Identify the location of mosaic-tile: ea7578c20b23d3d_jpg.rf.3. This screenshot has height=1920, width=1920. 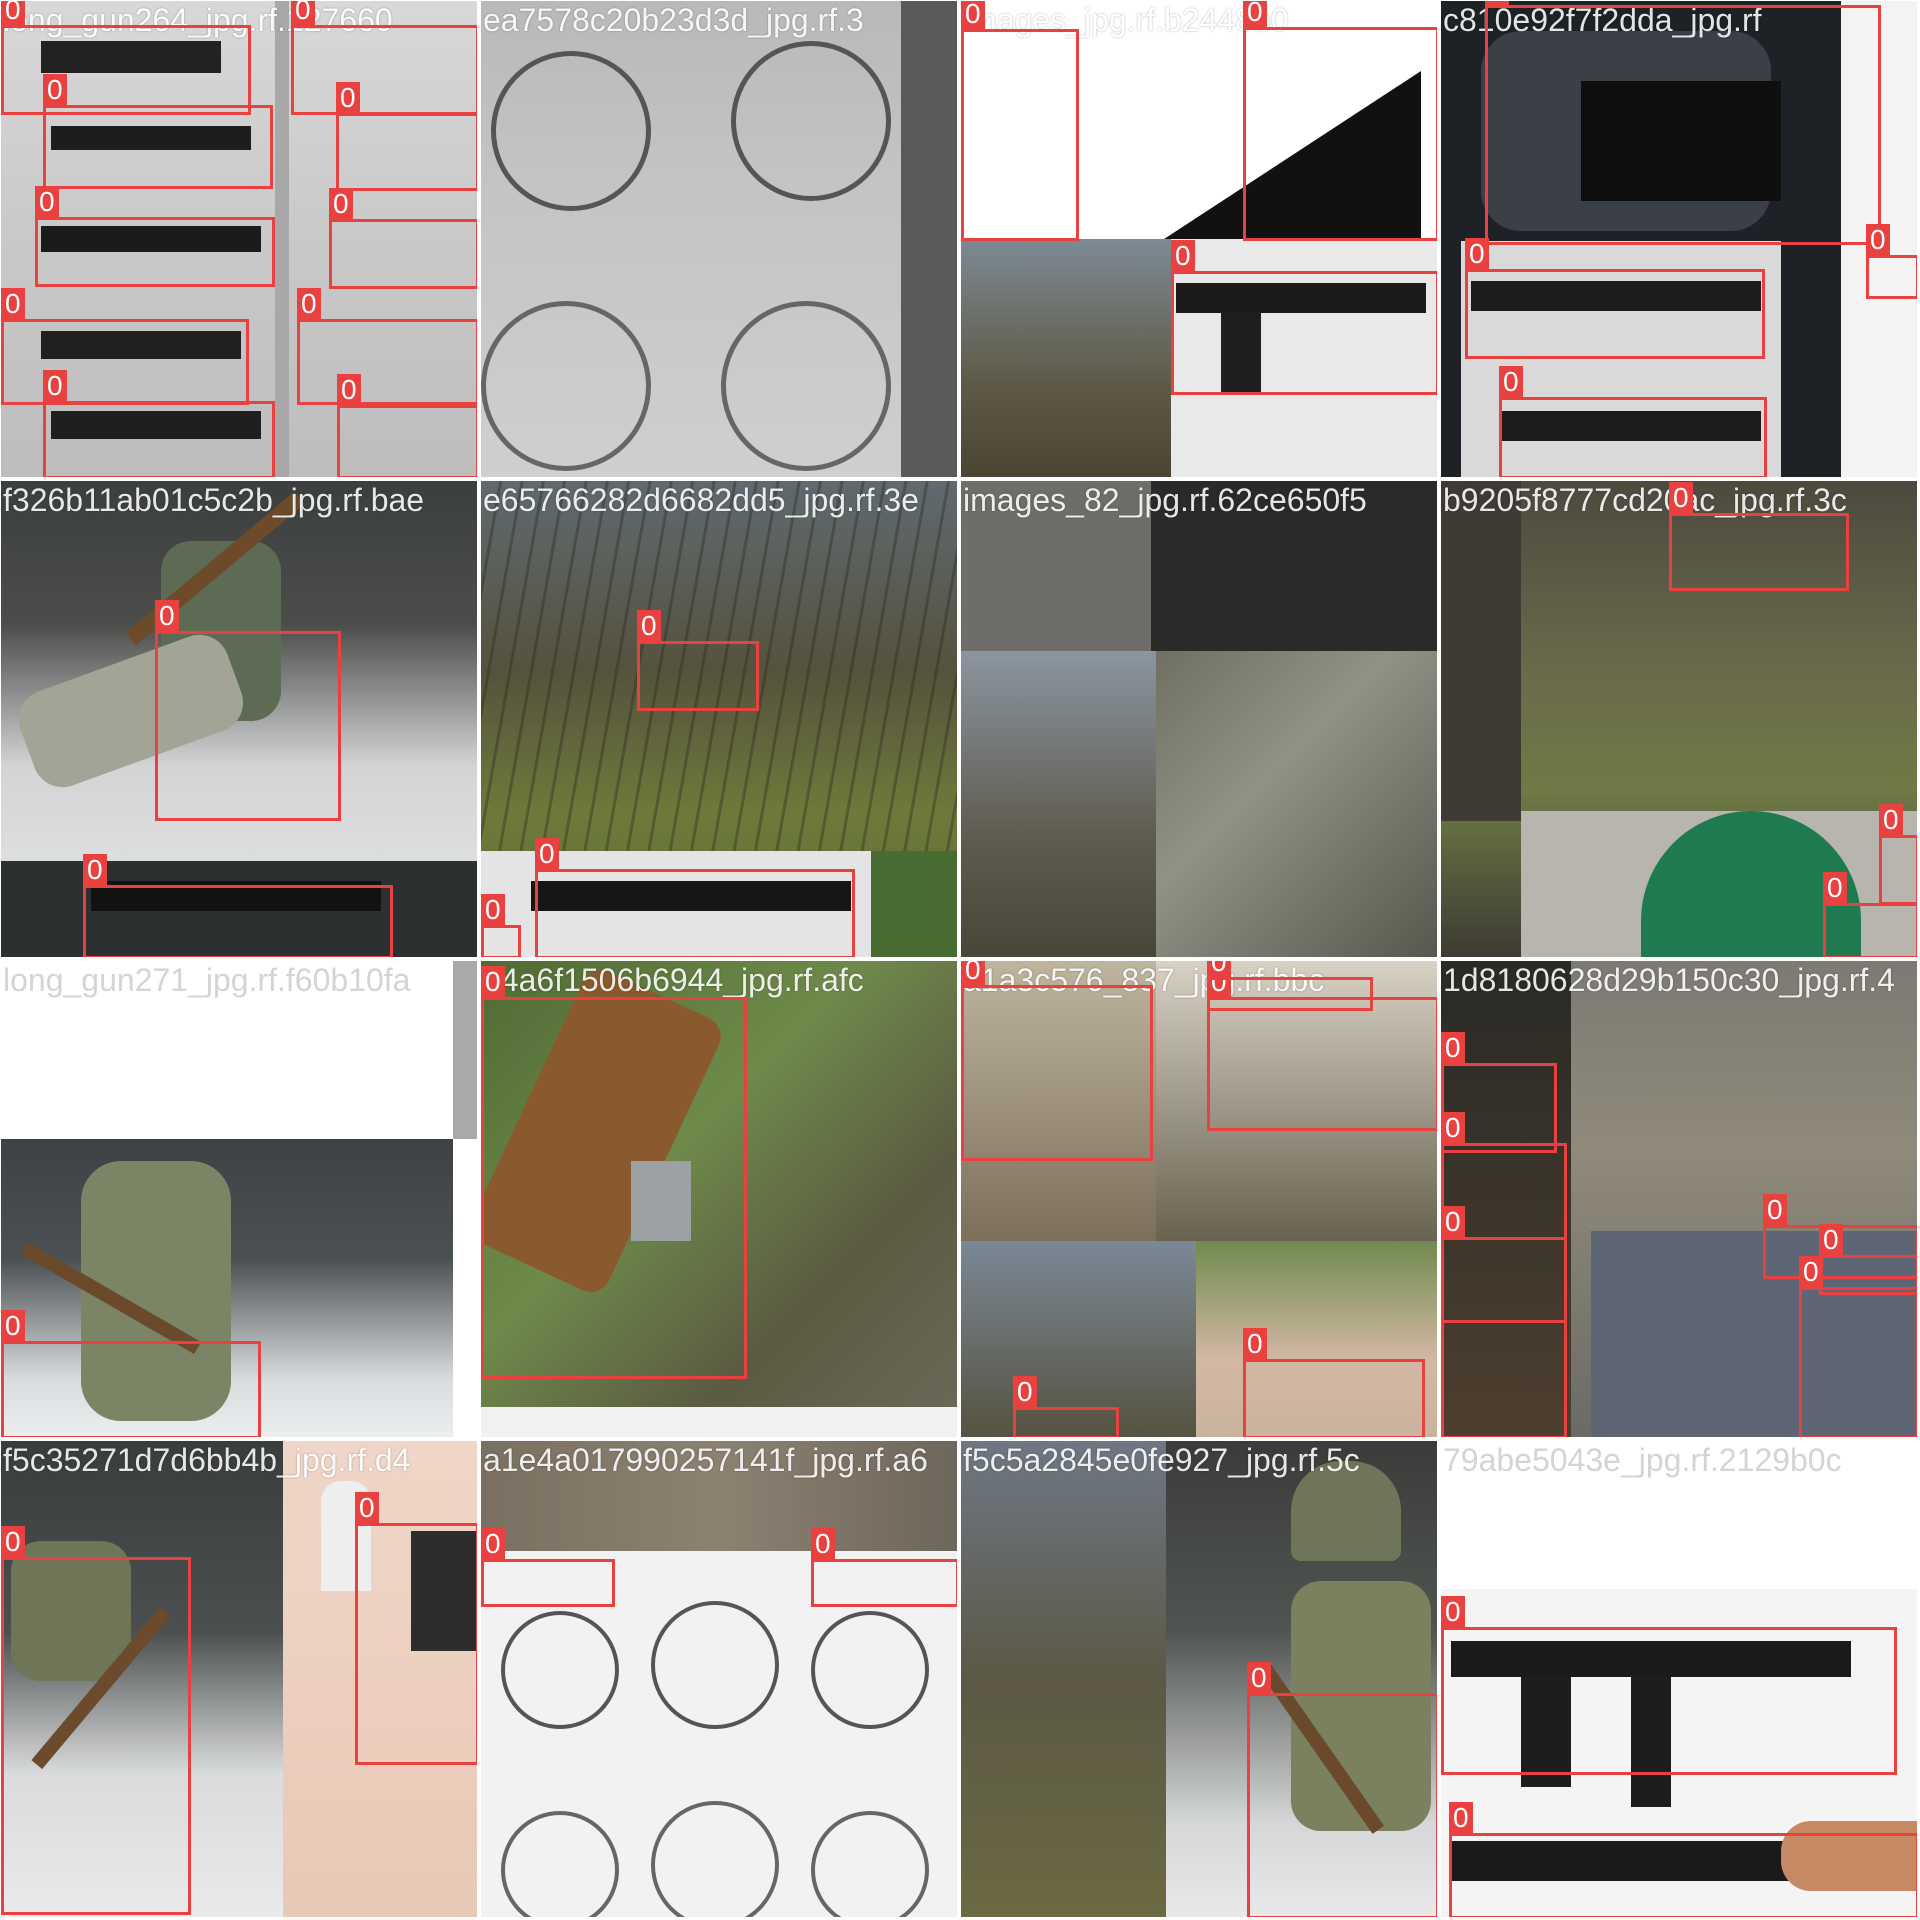
(719, 239).